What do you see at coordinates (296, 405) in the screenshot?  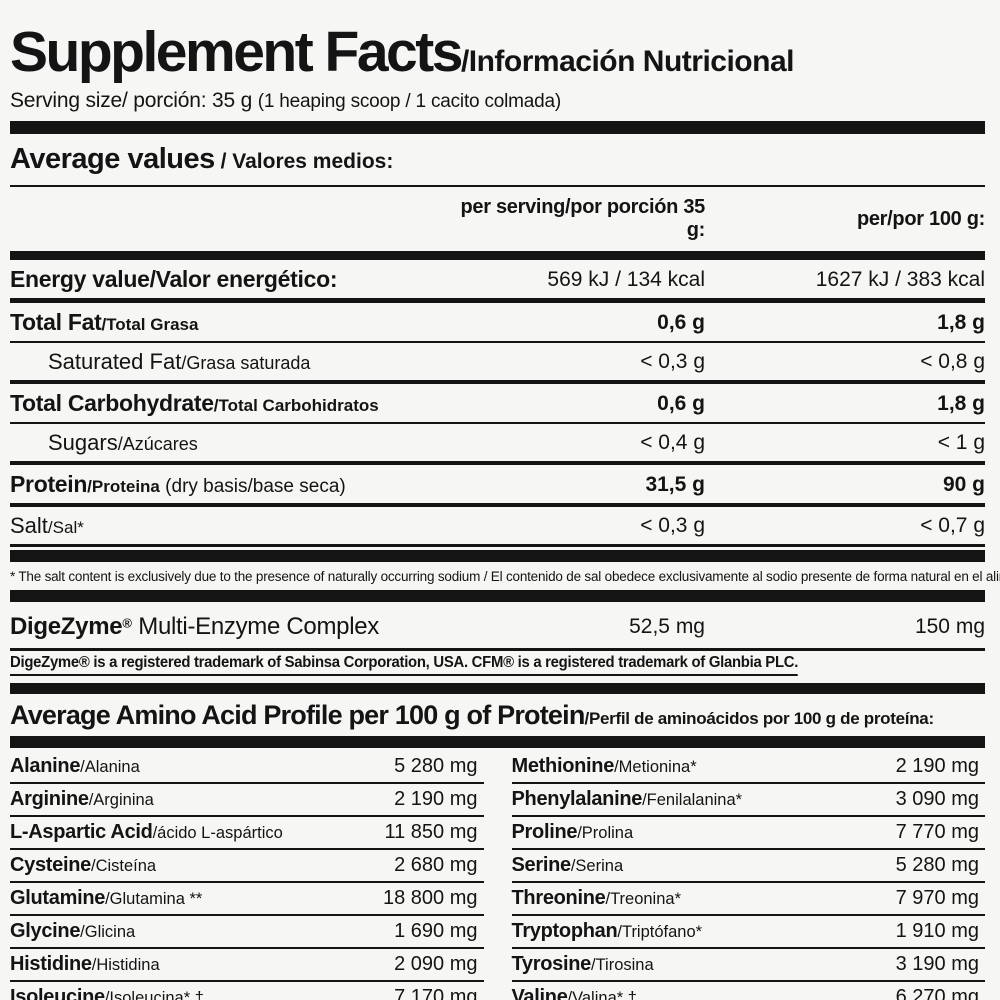 I see `row-label-es: /Total Carbohidratos` at bounding box center [296, 405].